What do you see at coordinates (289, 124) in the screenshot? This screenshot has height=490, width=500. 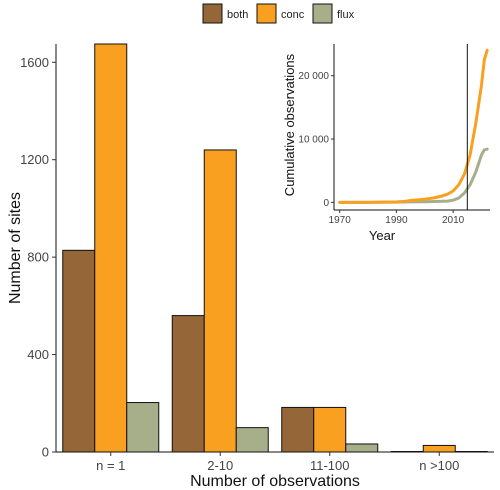 I see `inset-y-axis-label: Cumulative observations` at bounding box center [289, 124].